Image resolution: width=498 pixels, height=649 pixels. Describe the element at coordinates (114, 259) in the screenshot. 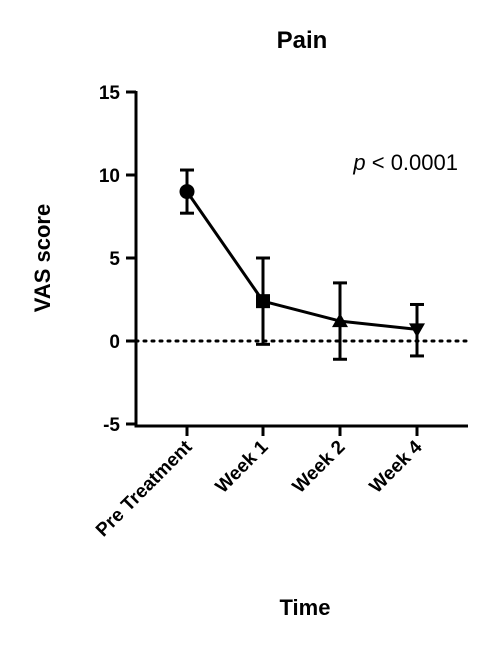

I see `y-tick-label: 5` at that location.